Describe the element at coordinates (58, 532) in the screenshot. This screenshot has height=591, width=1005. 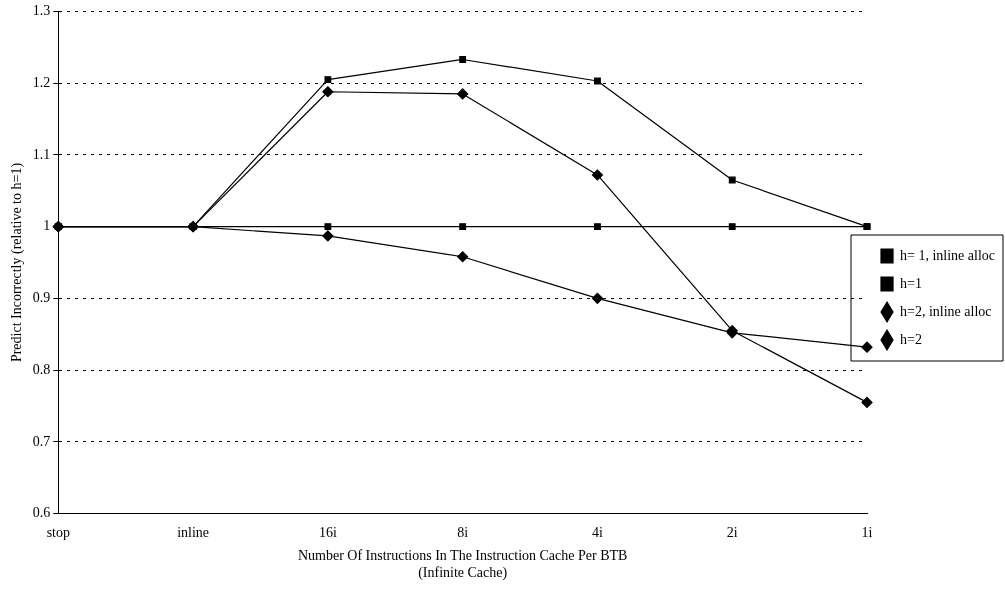
I see `x-tick-label: stop` at that location.